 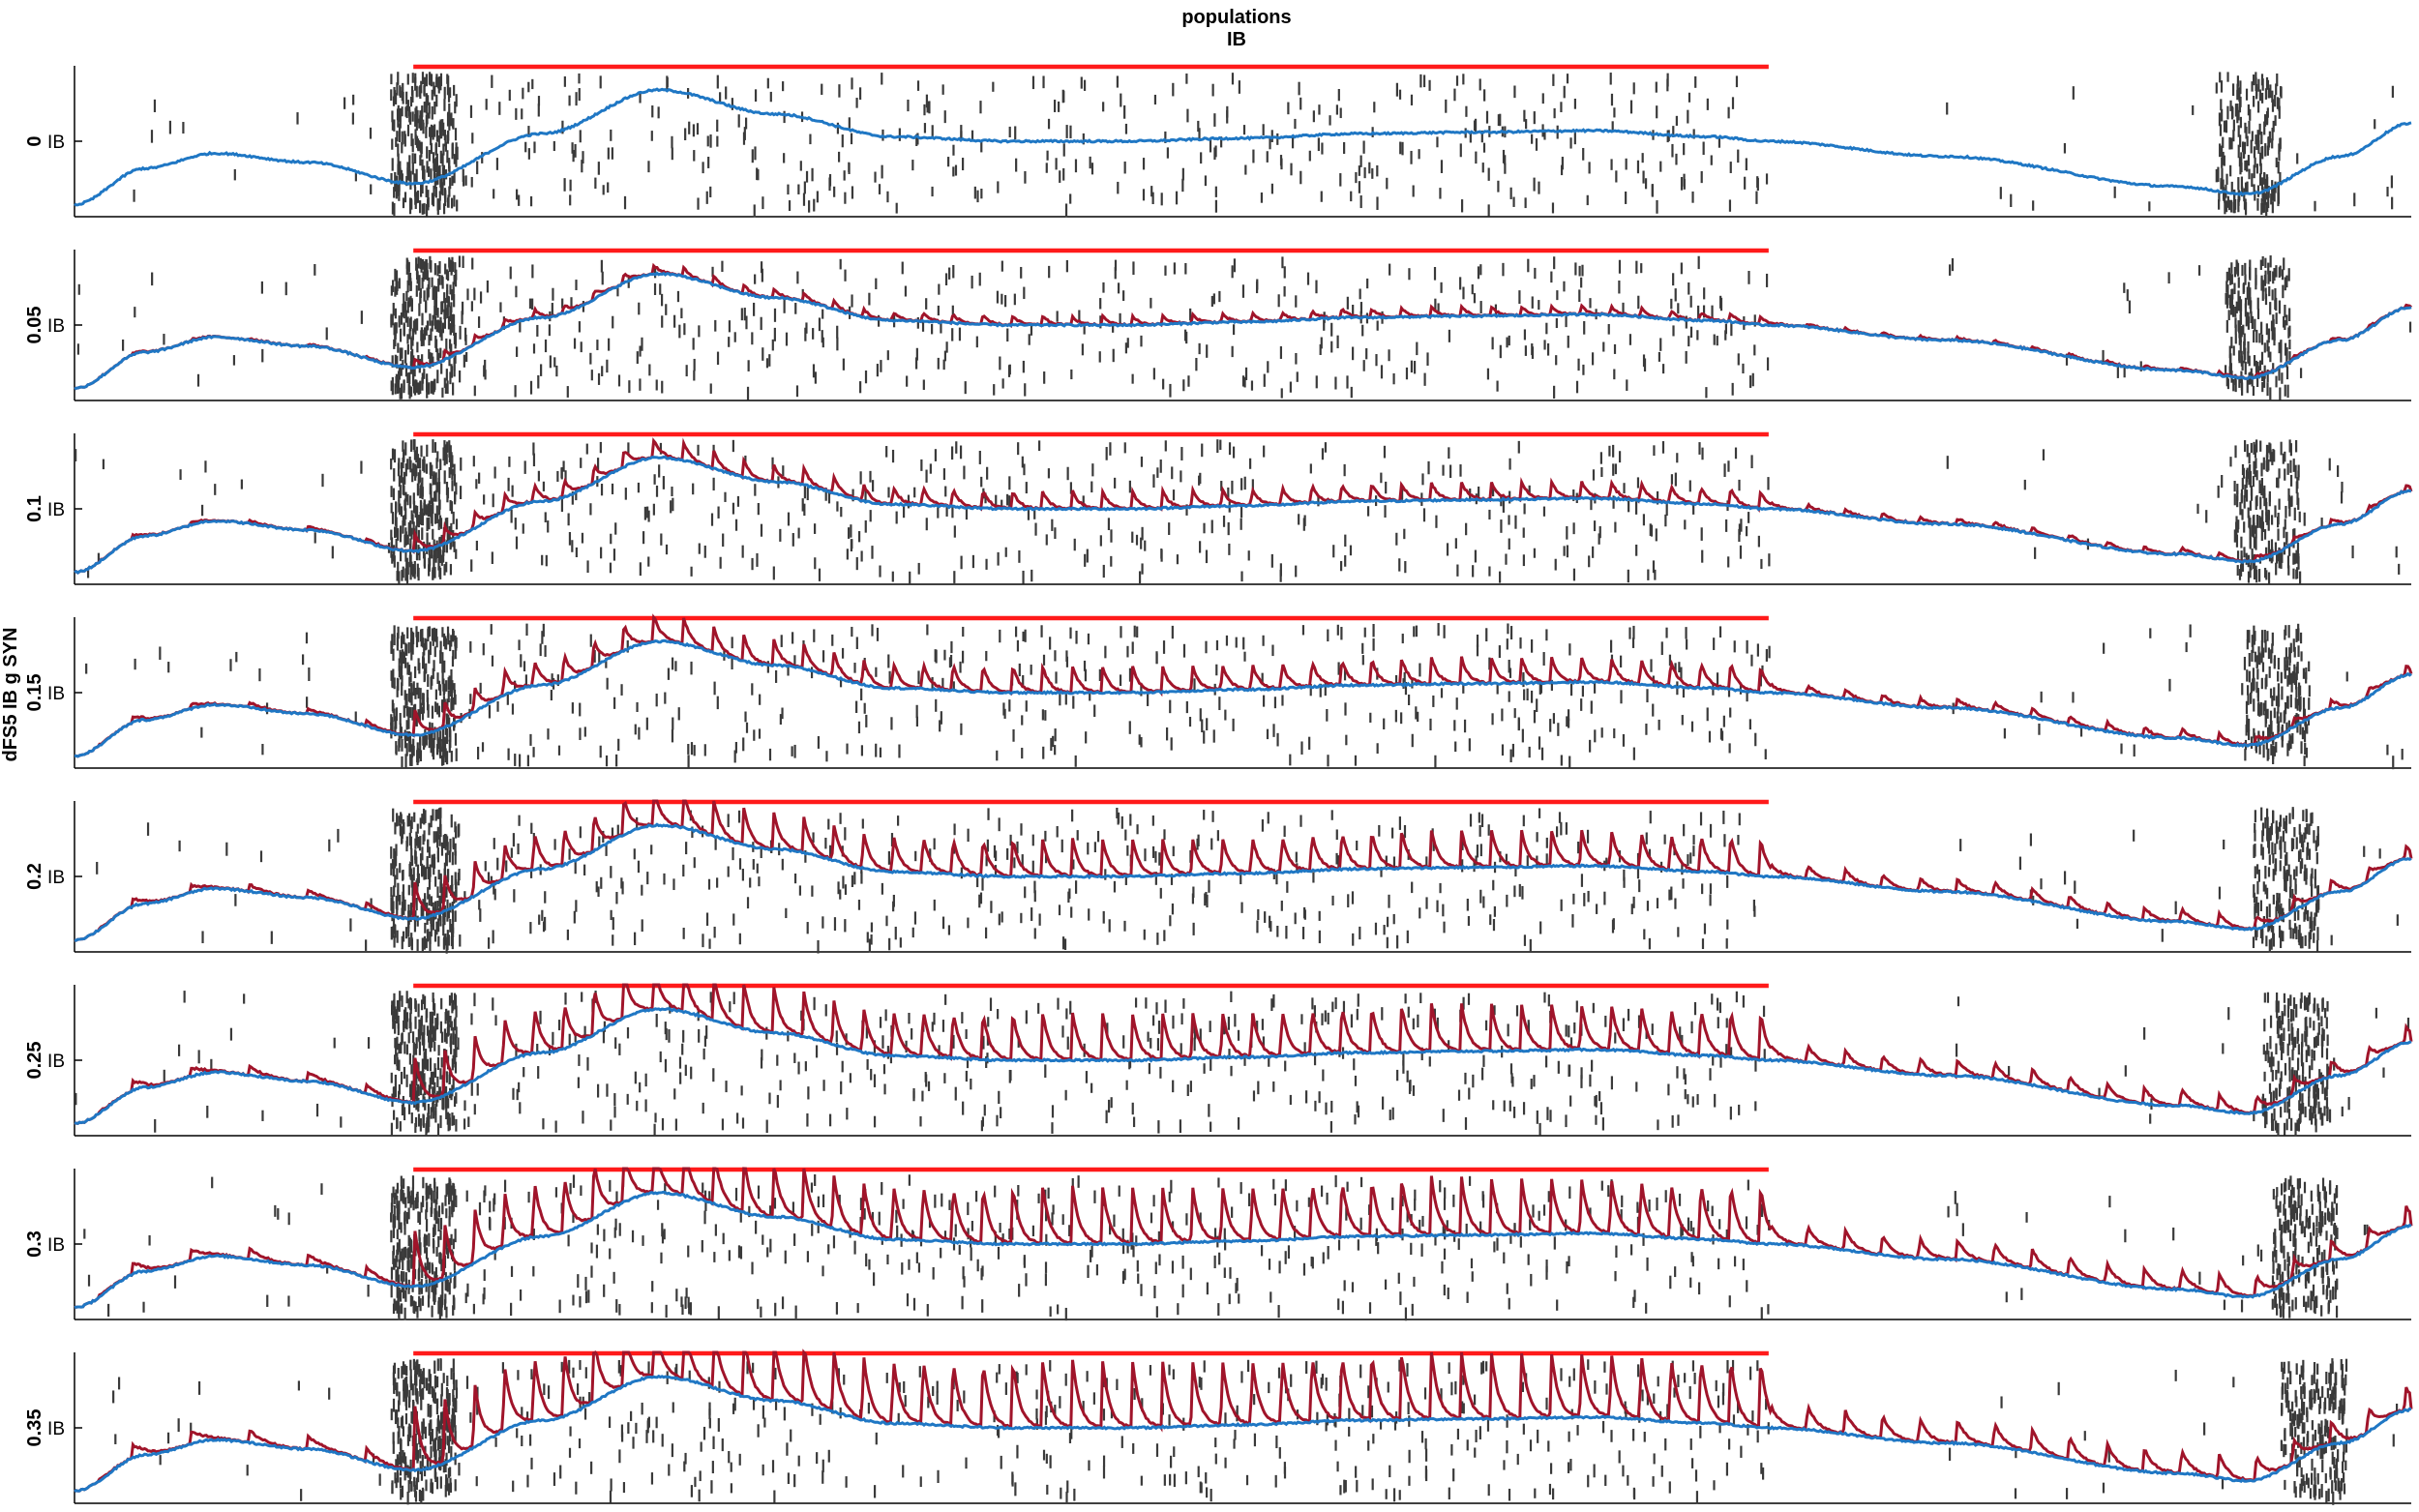 What do you see at coordinates (1236, 17) in the screenshot?
I see `figure-title: populations` at bounding box center [1236, 17].